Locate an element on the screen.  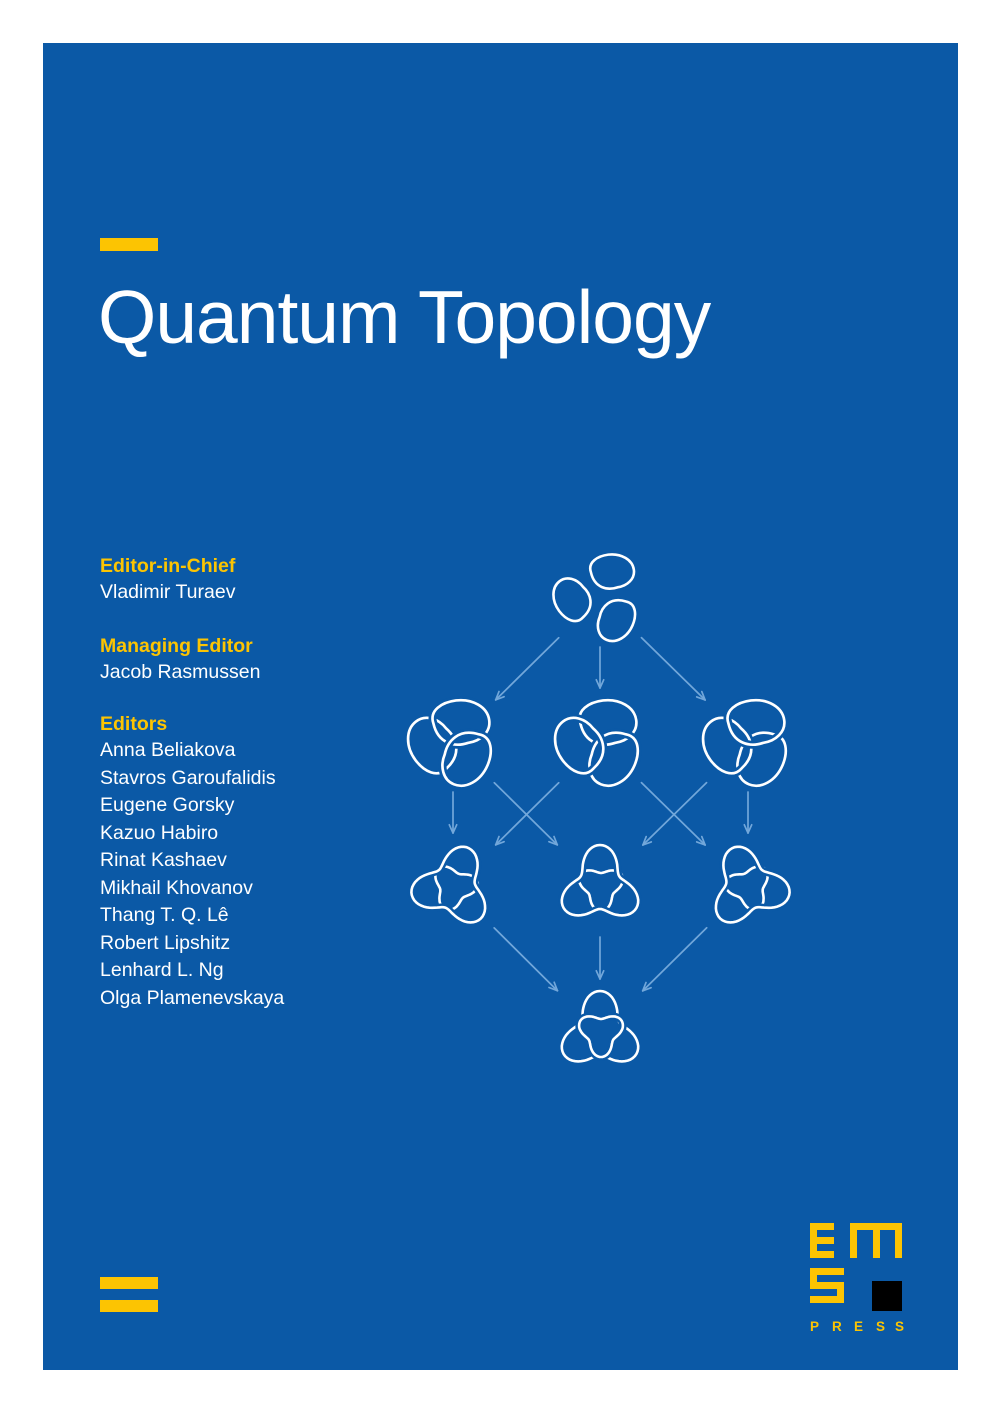
journal-title: Quantum Topology is located at coordinates (404, 317).